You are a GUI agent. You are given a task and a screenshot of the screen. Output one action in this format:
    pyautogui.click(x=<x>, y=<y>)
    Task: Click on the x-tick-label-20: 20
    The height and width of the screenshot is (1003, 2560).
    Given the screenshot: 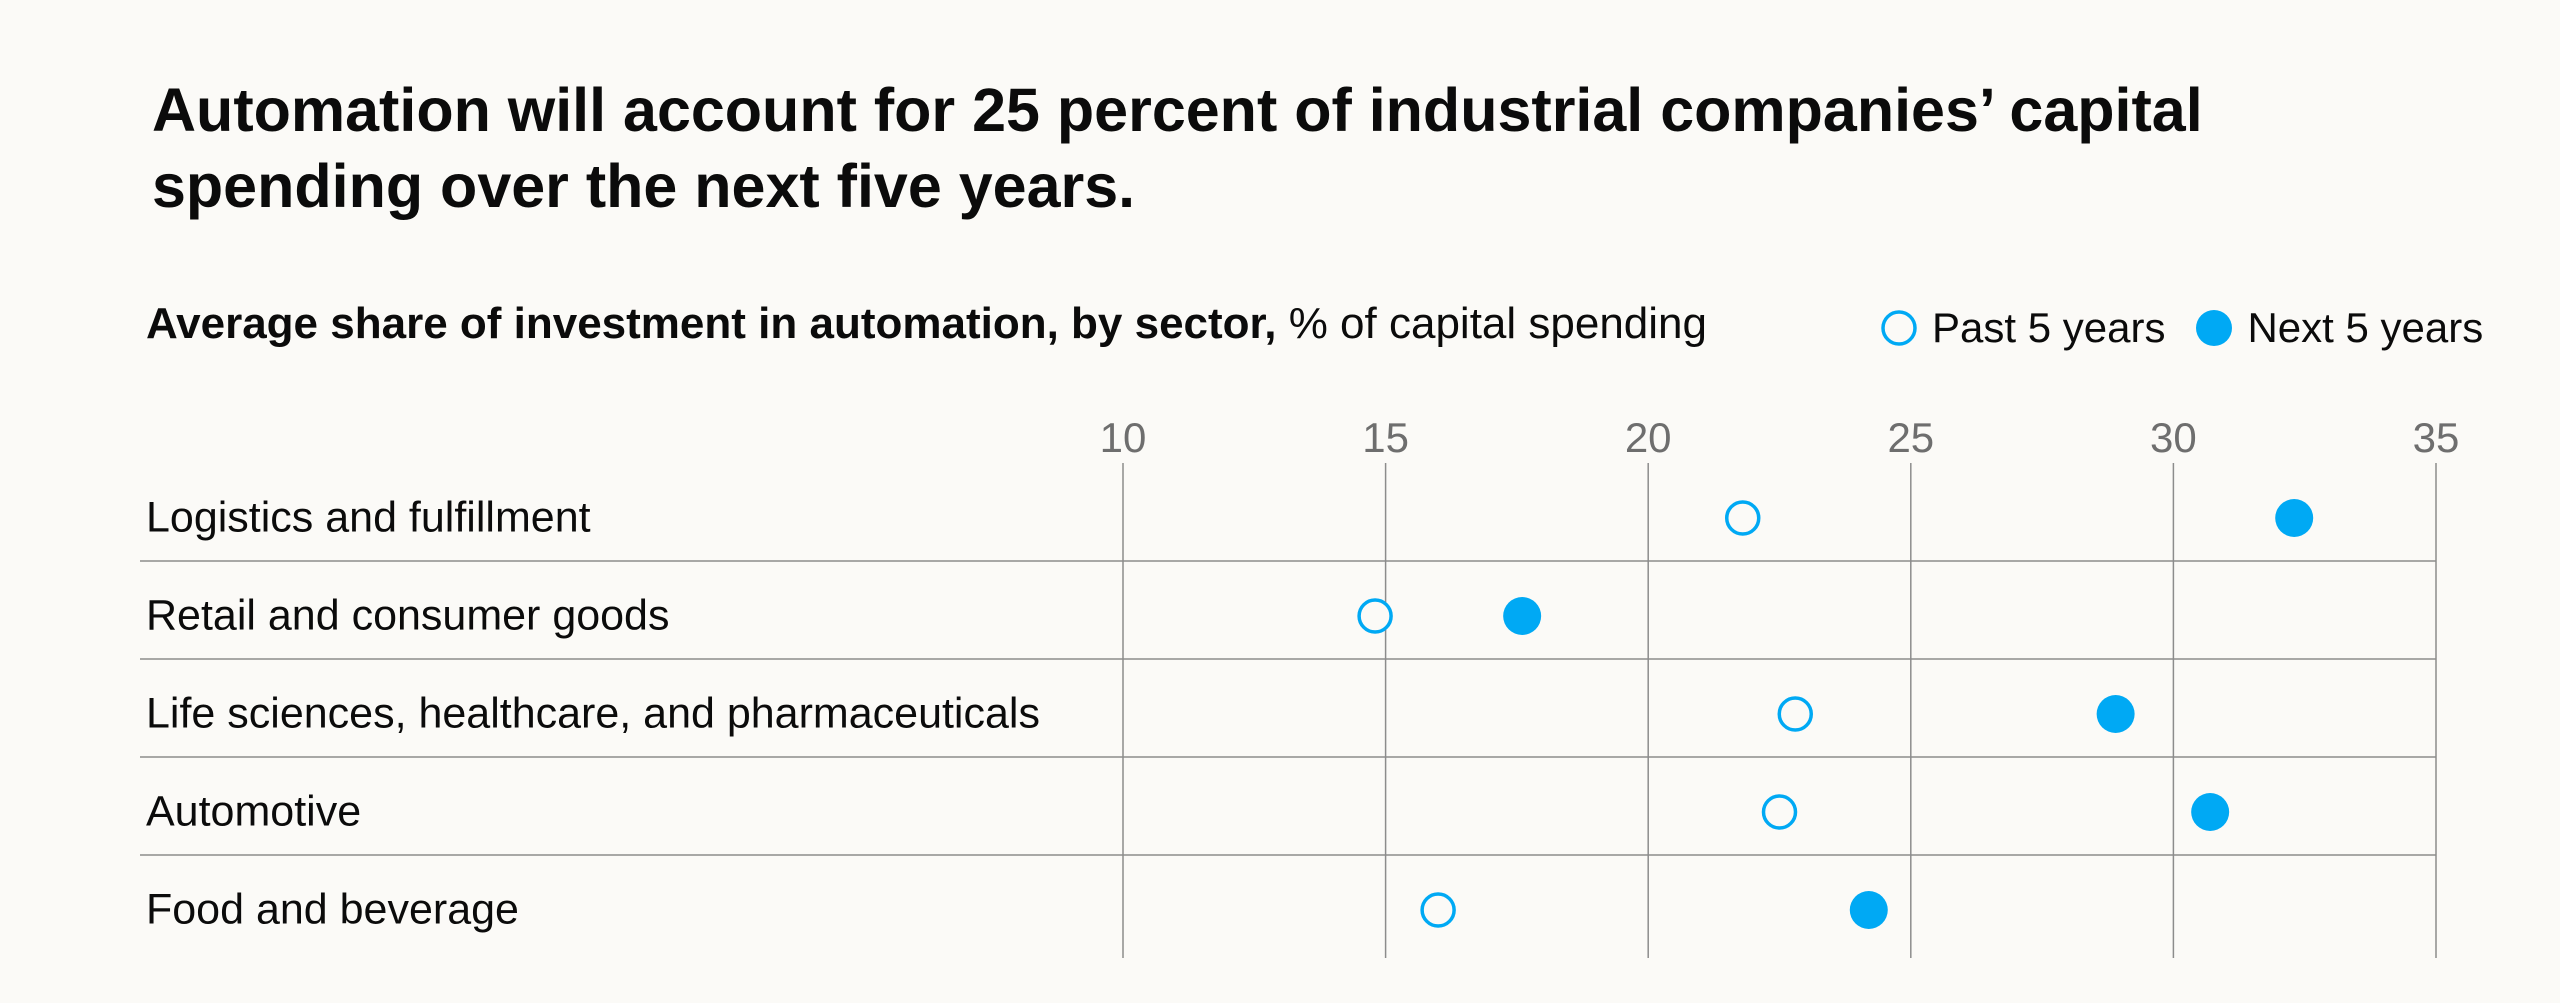 What is the action you would take?
    pyautogui.click(x=1648, y=437)
    